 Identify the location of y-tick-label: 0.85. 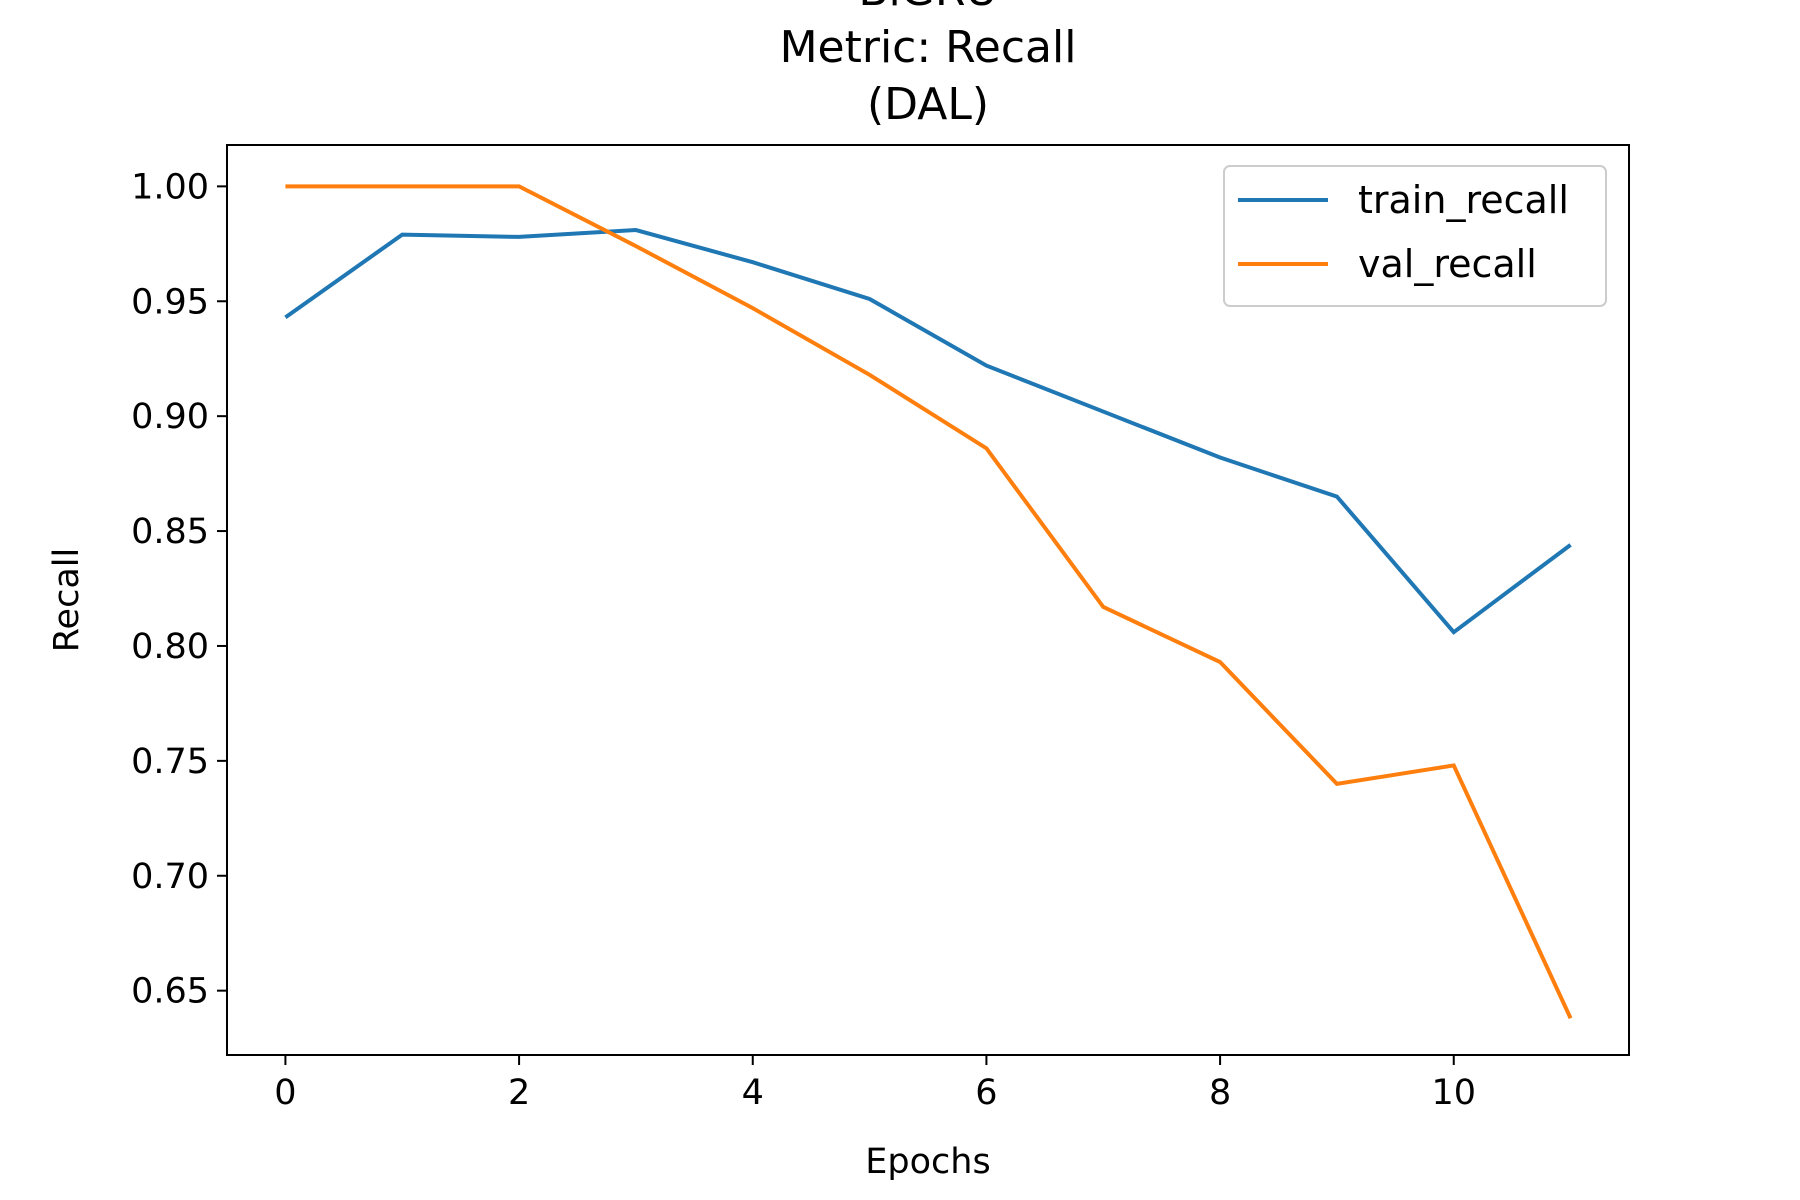
(170, 532).